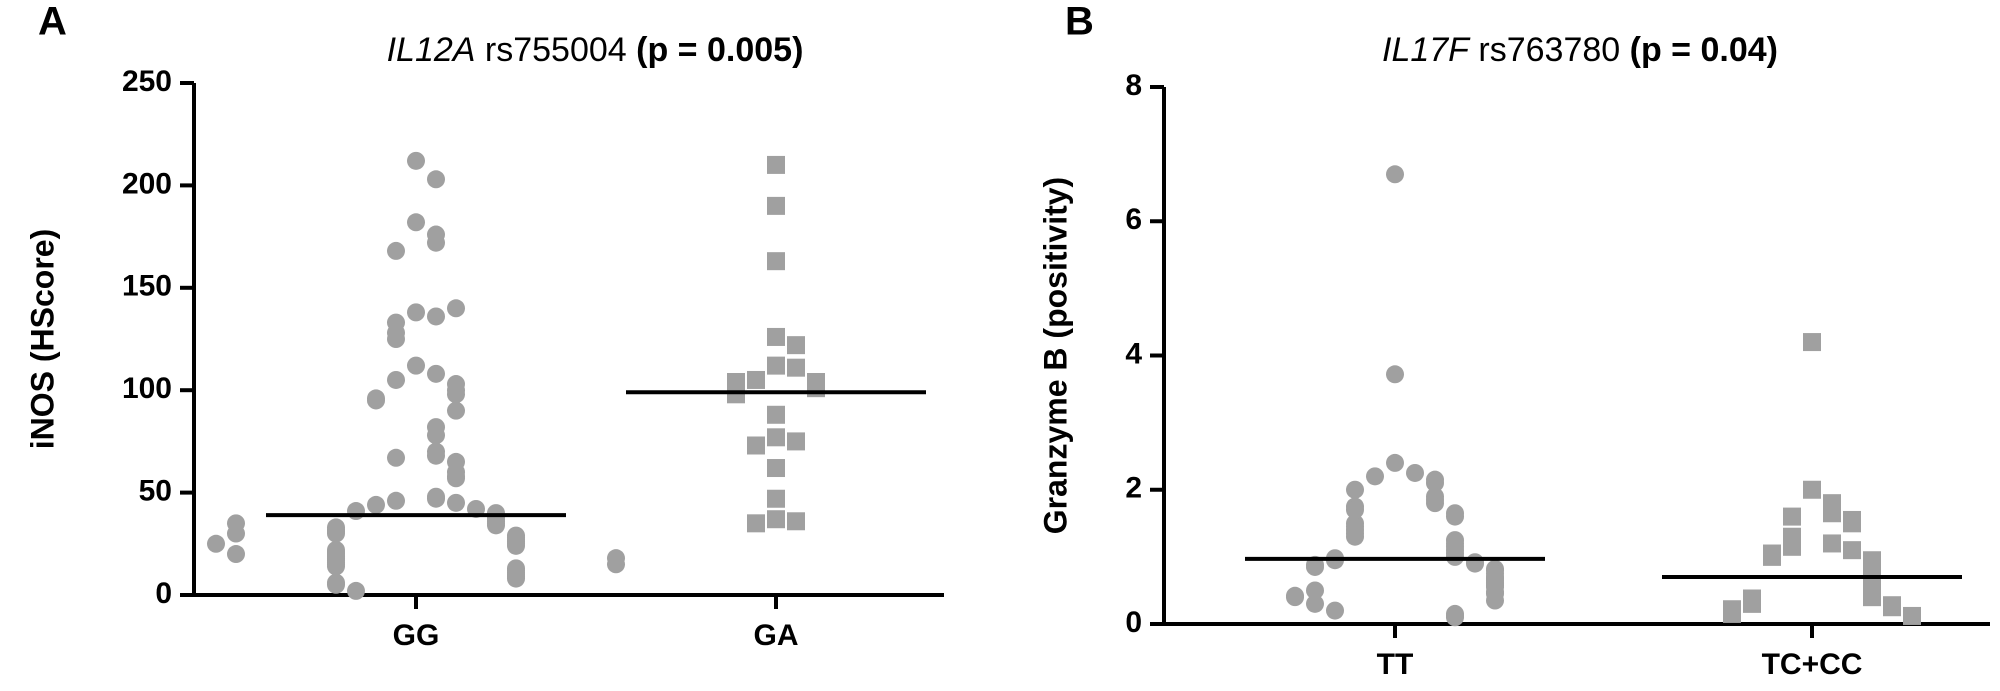  What do you see at coordinates (147, 183) in the screenshot?
I see `y-tick-label: 200` at bounding box center [147, 183].